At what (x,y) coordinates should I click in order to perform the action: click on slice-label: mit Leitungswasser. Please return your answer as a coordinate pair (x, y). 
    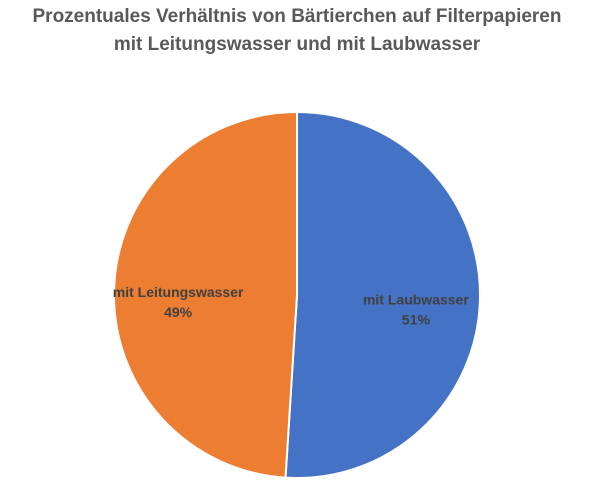
    Looking at the image, I should click on (178, 292).